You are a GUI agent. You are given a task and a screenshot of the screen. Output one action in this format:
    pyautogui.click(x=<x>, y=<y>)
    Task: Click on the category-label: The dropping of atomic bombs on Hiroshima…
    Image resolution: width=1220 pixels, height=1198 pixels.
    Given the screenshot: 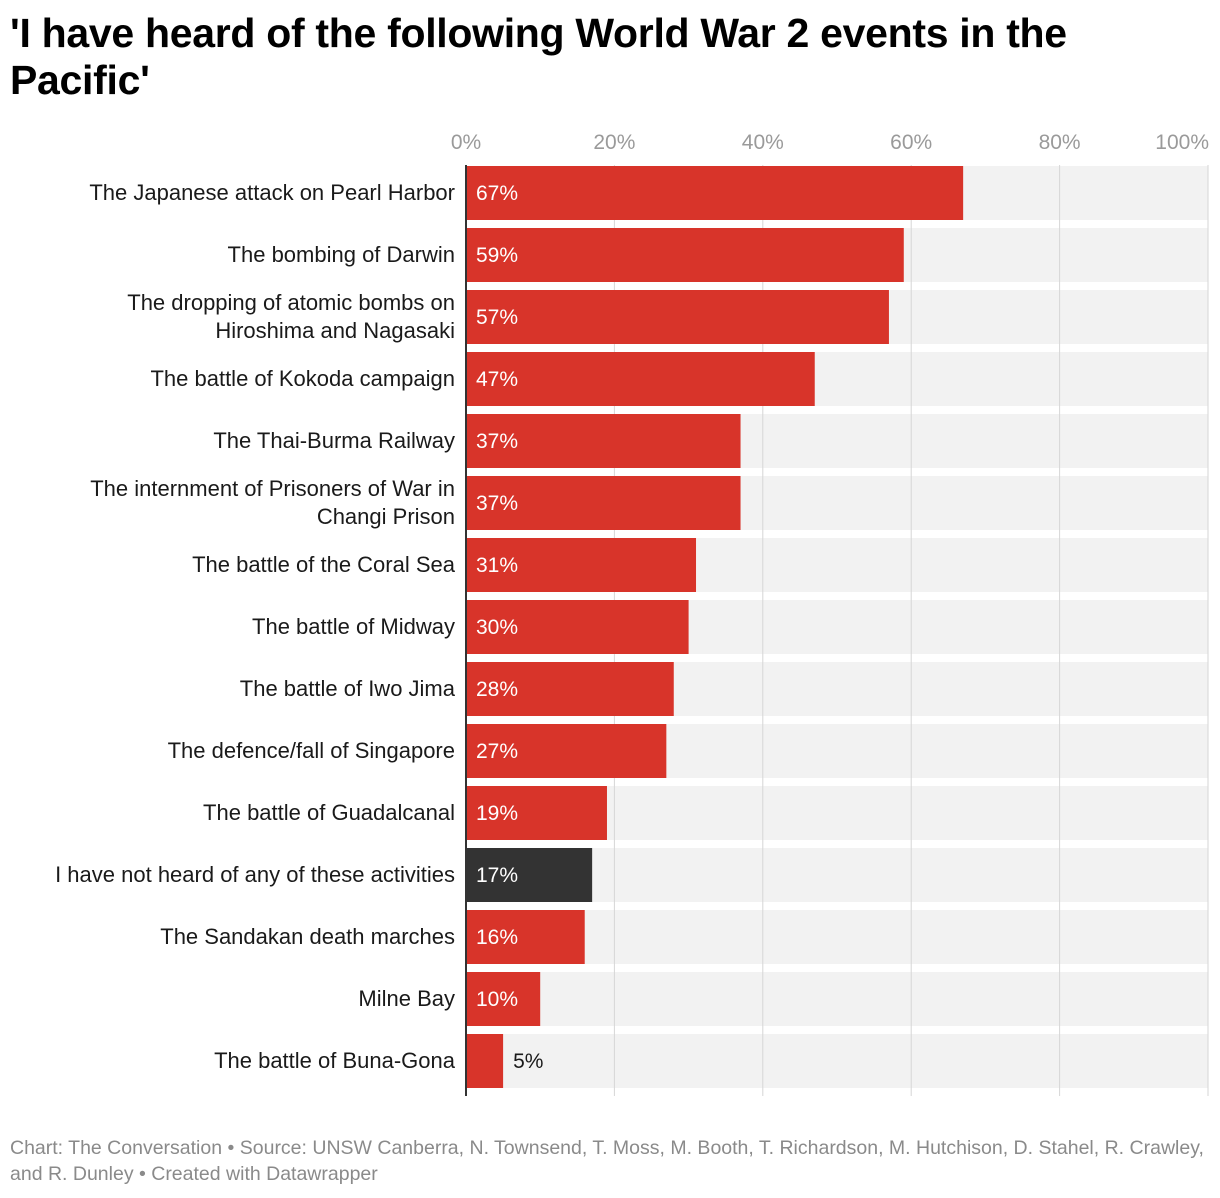 What is the action you would take?
    pyautogui.click(x=291, y=316)
    